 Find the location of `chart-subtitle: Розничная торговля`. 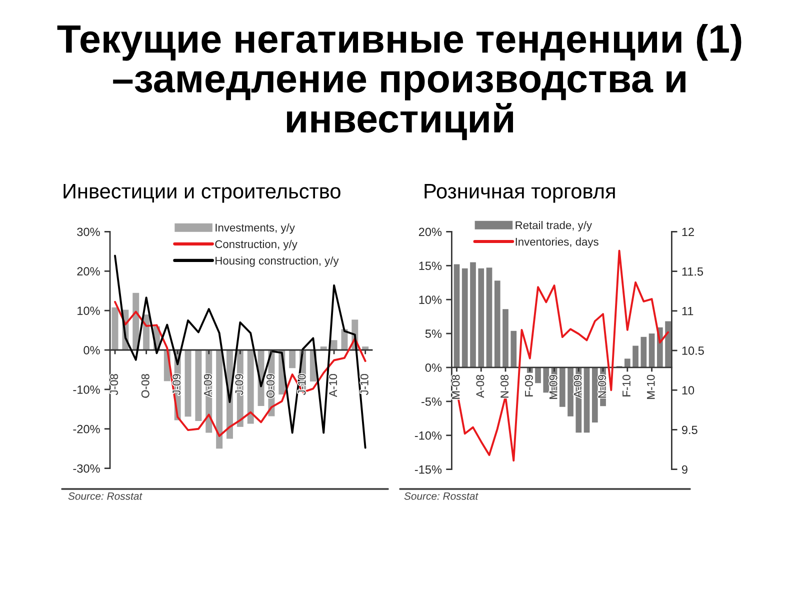

chart-subtitle: Розничная торговля is located at coordinates (519, 193).